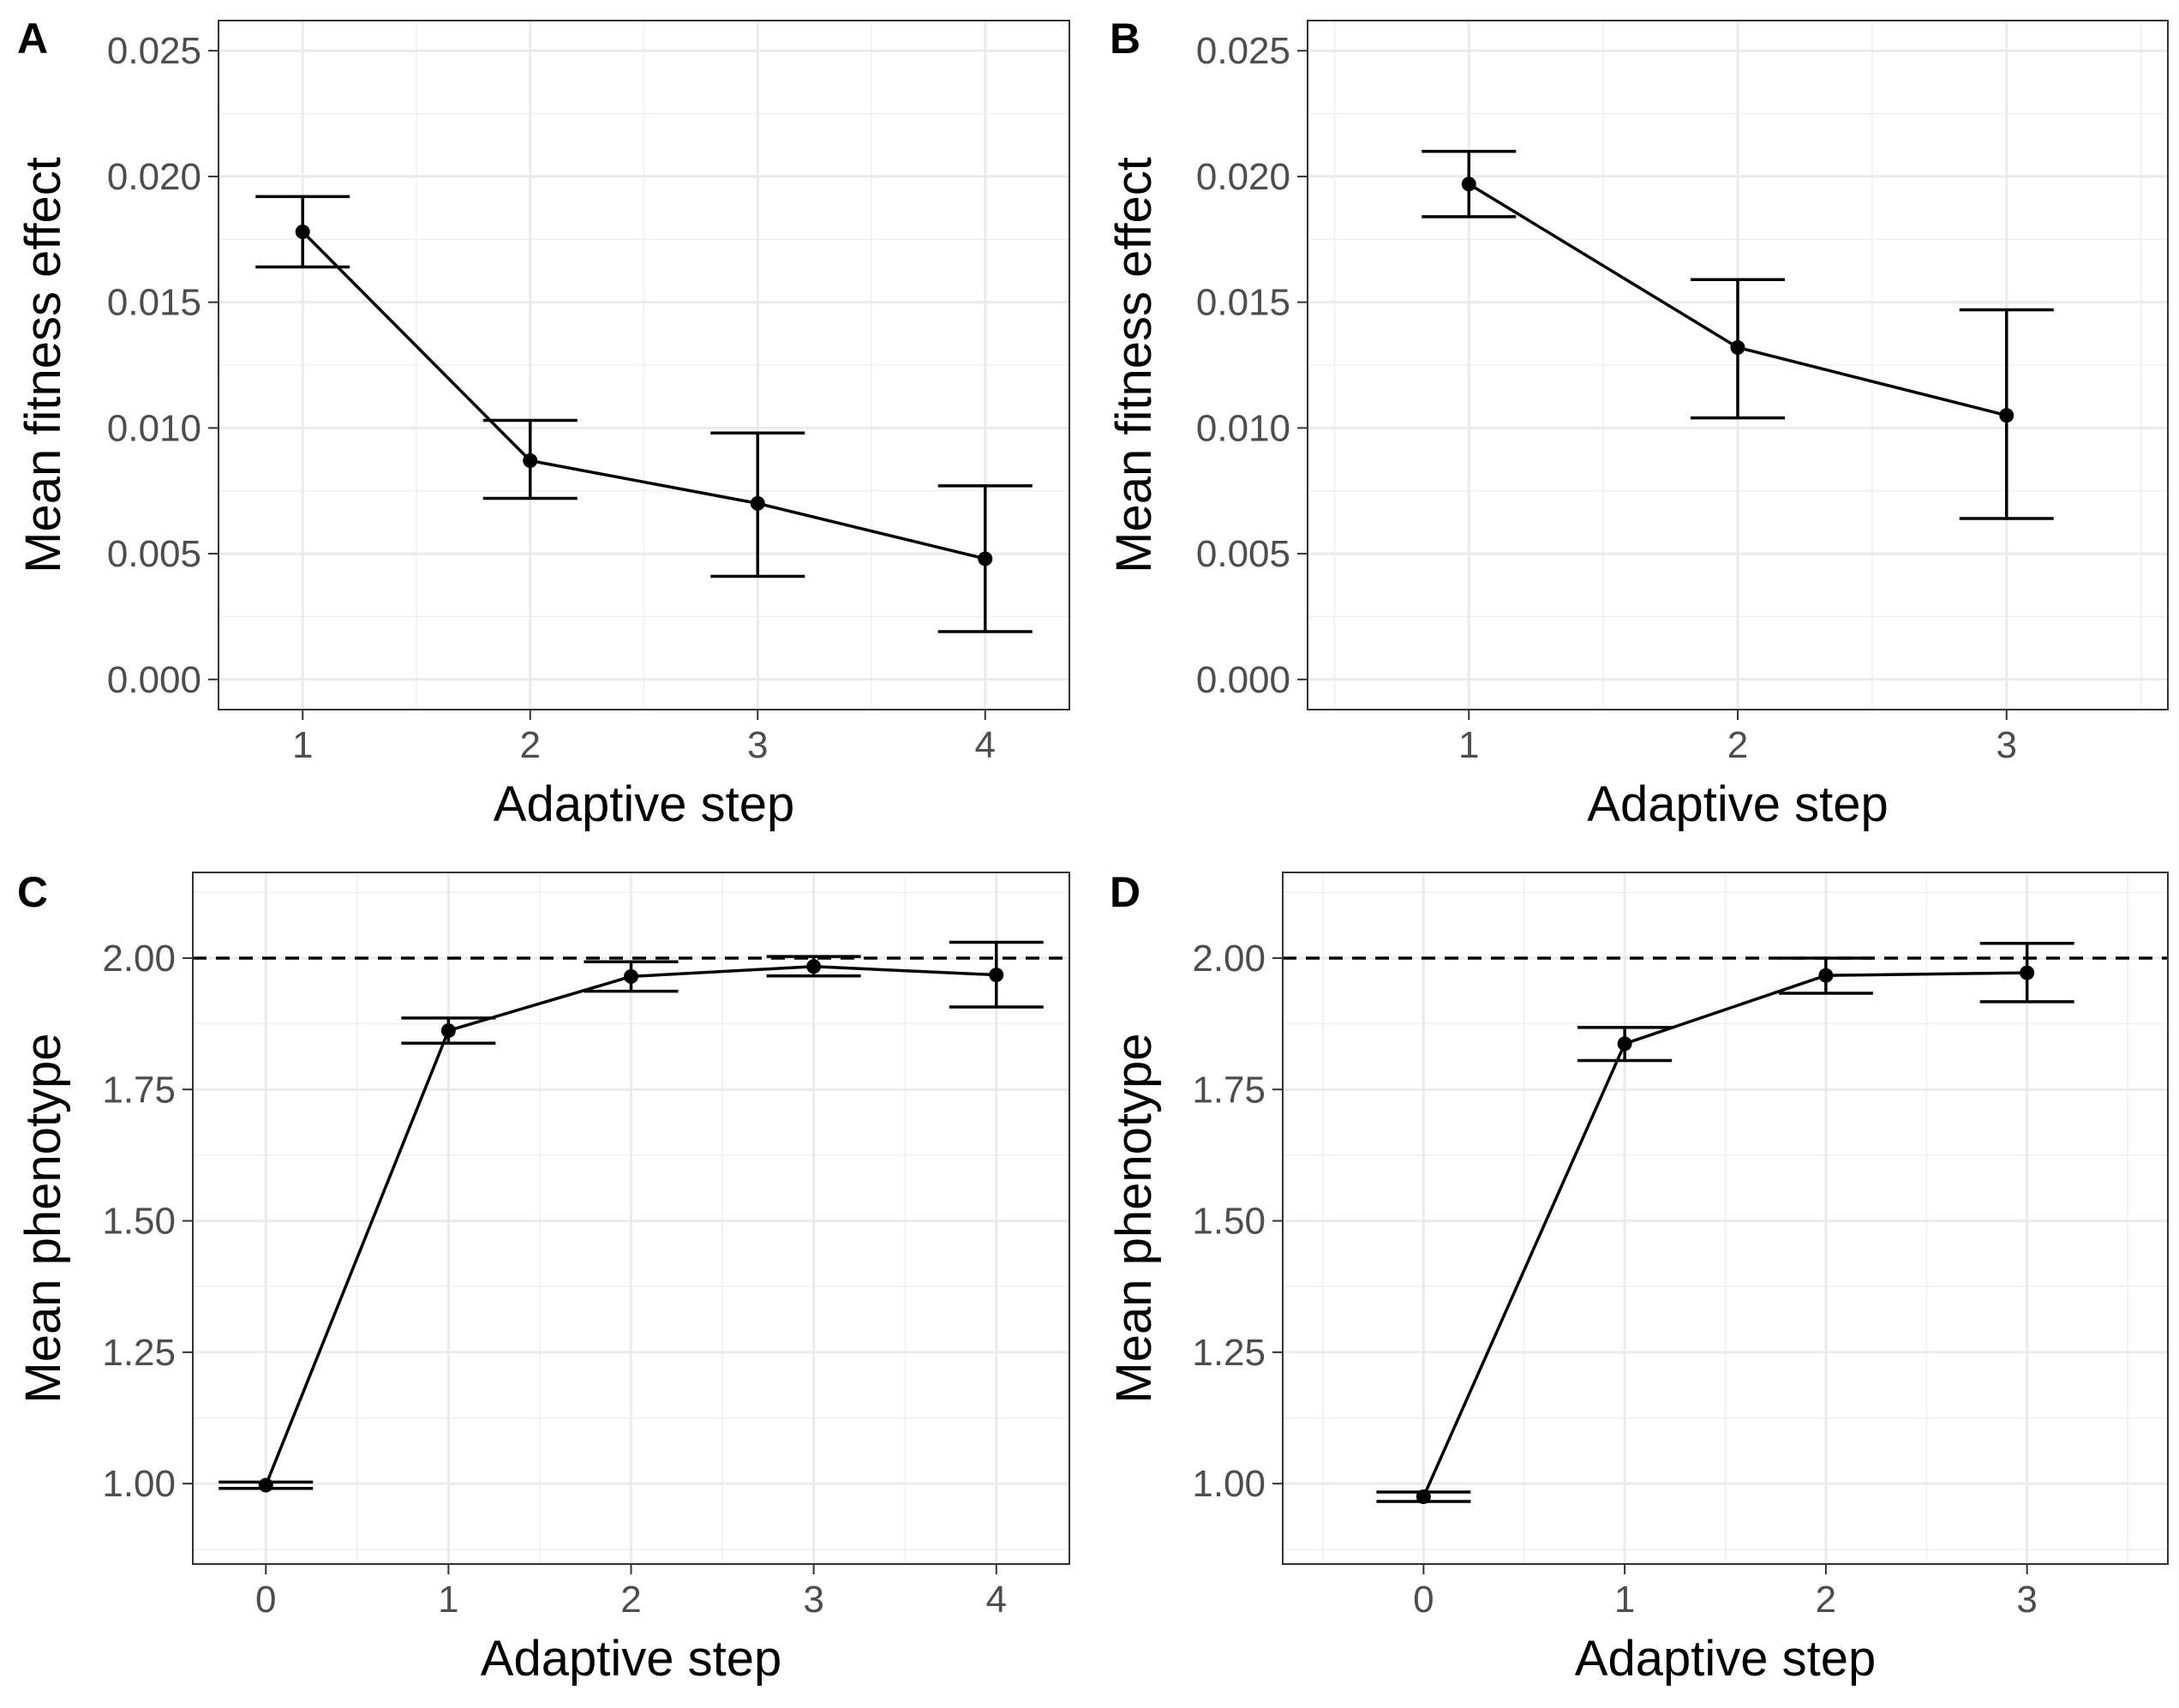  I want to click on panel-letter: A, so click(32, 39).